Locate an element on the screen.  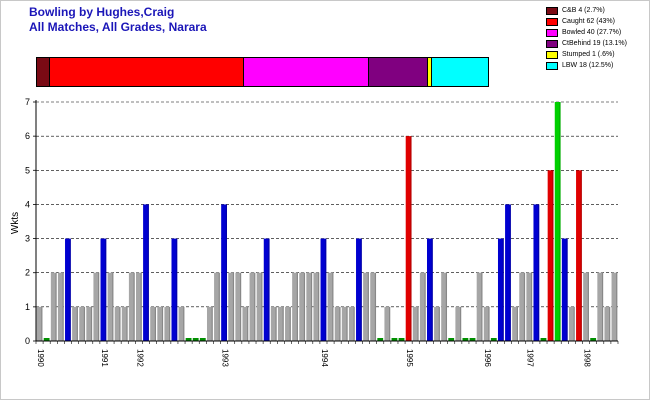
legend-label: Caught 62 (43%) is located at coordinates (588, 21).